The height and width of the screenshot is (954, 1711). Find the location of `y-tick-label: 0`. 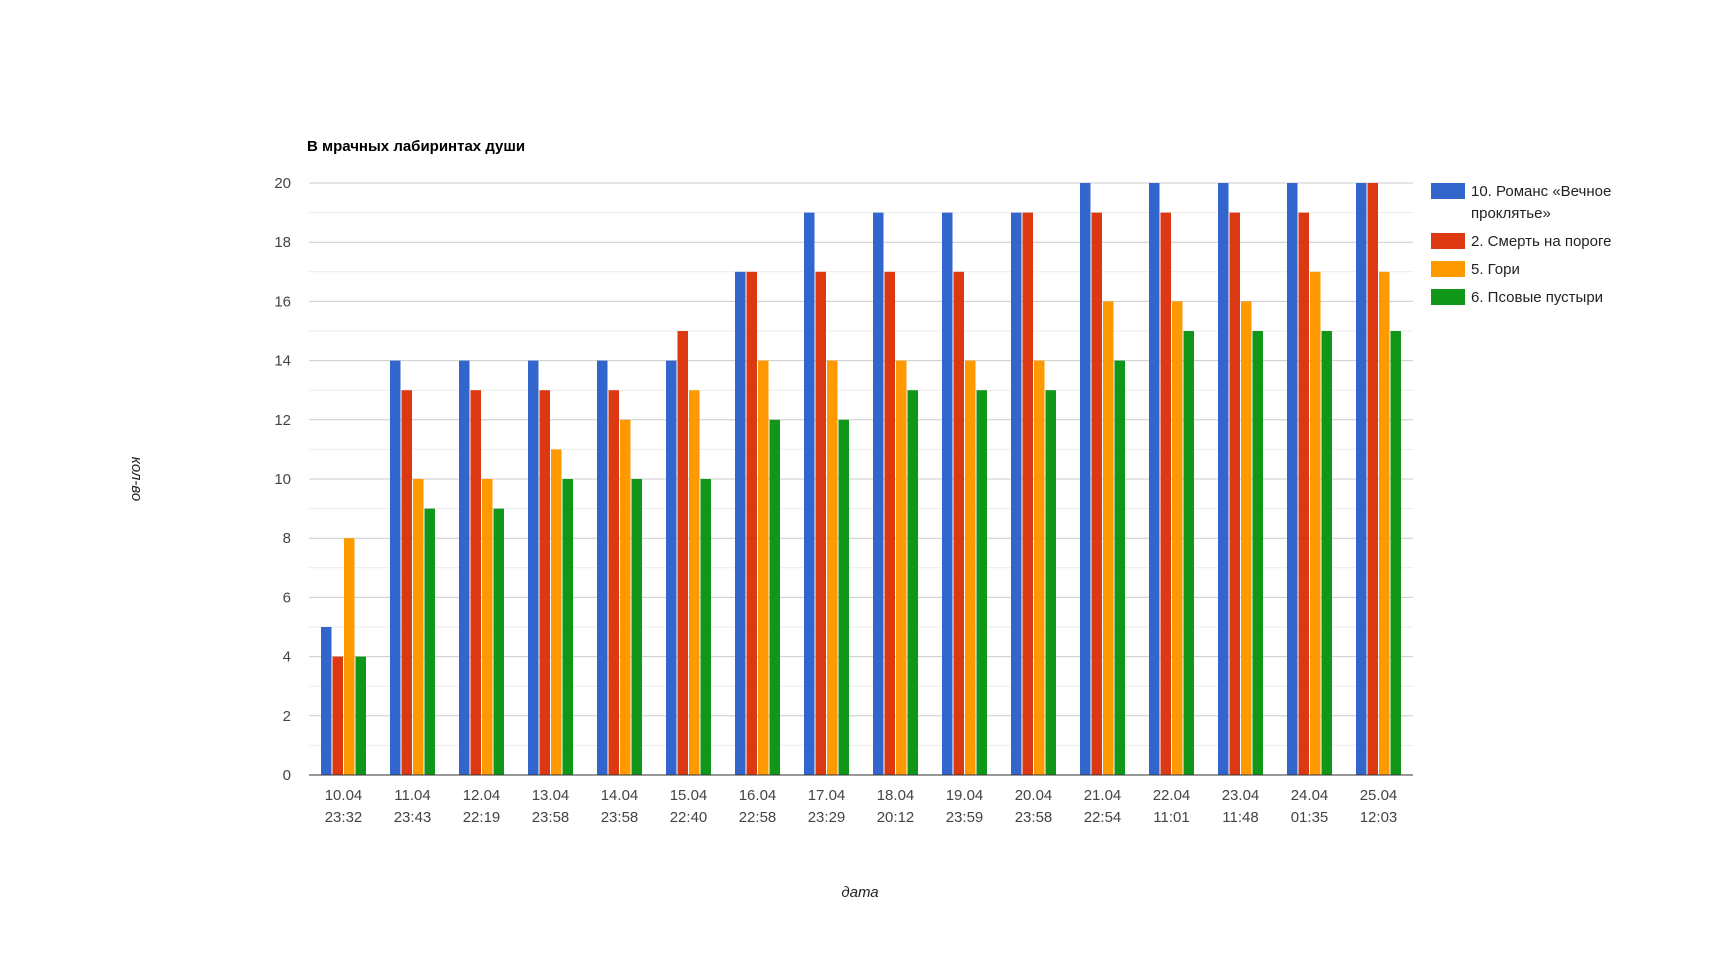

y-tick-label: 0 is located at coordinates (287, 775).